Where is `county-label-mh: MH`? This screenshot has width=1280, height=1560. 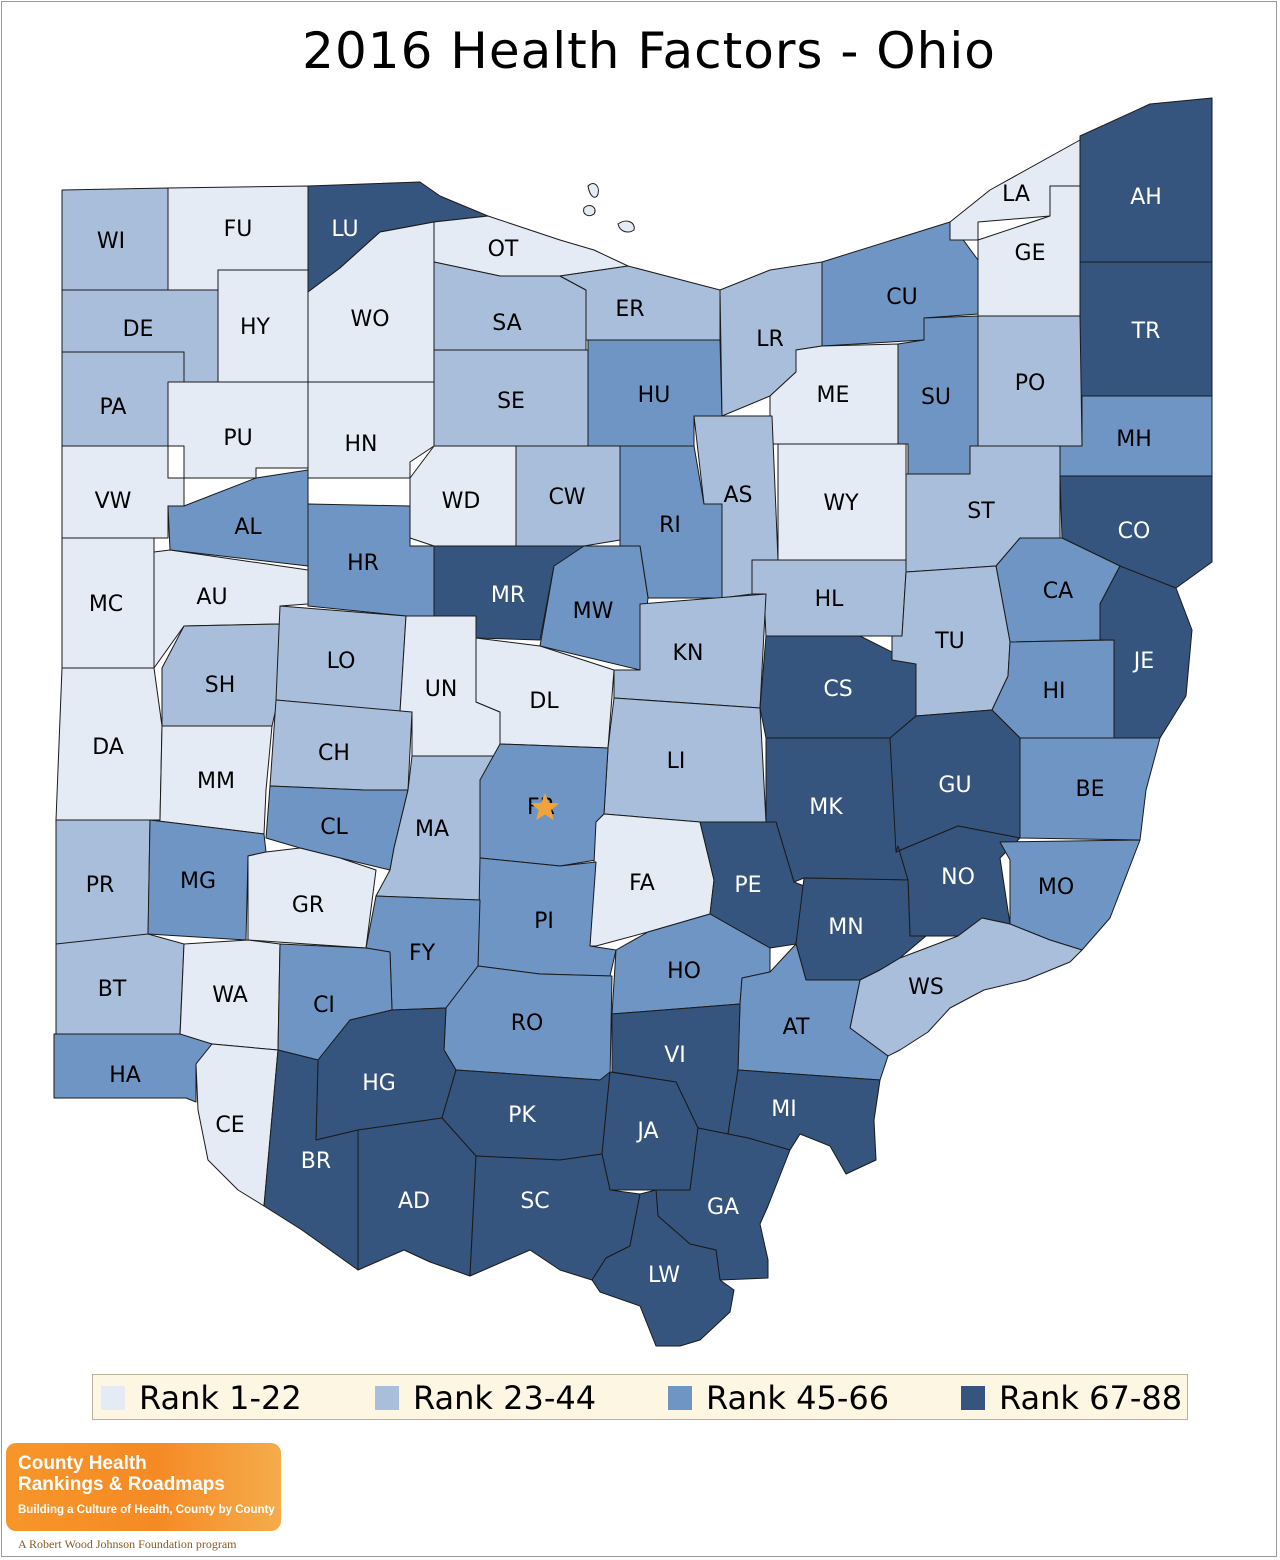 county-label-mh: MH is located at coordinates (1134, 439).